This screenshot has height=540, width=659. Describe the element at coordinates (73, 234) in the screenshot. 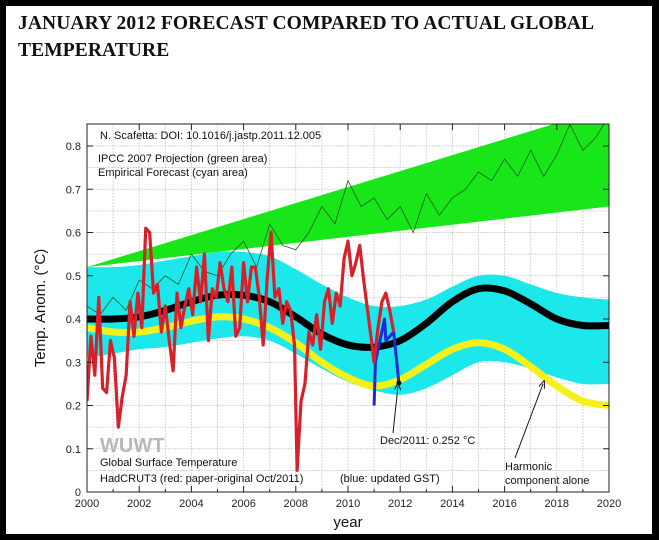

I see `y-tick-label: 0.6` at that location.